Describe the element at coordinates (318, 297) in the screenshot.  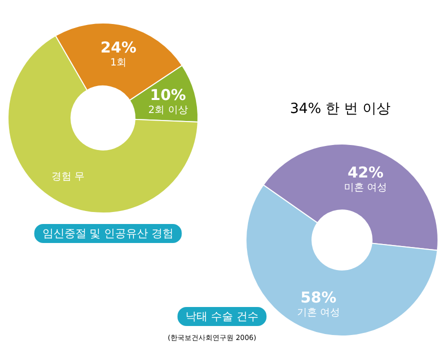
I see `data-label: 58%` at that location.